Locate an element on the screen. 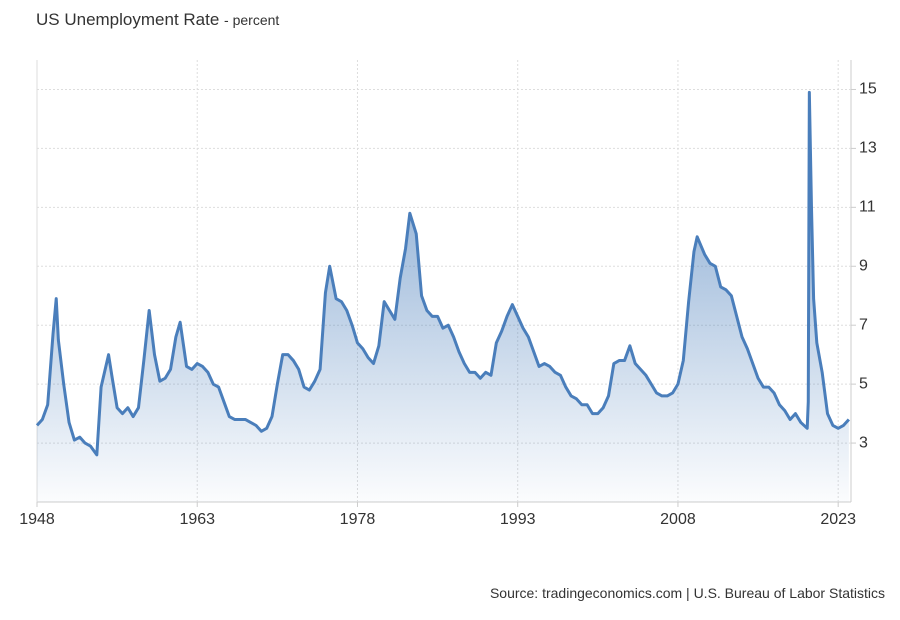 This screenshot has width=900, height=620. x-tick-label: 1963 is located at coordinates (197, 519).